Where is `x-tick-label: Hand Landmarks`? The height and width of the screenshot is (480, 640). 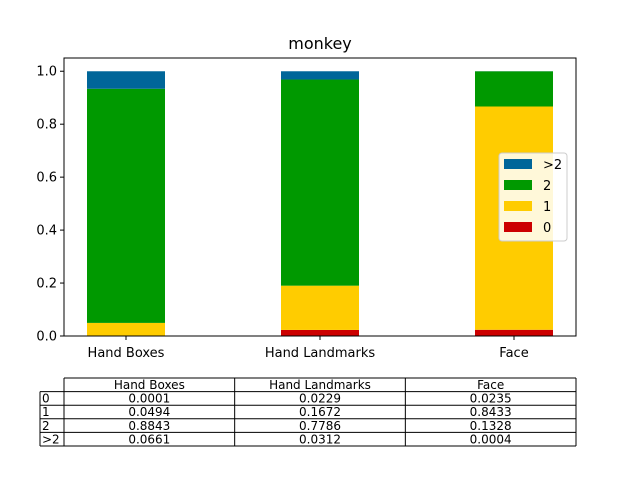 x-tick-label: Hand Landmarks is located at coordinates (320, 353).